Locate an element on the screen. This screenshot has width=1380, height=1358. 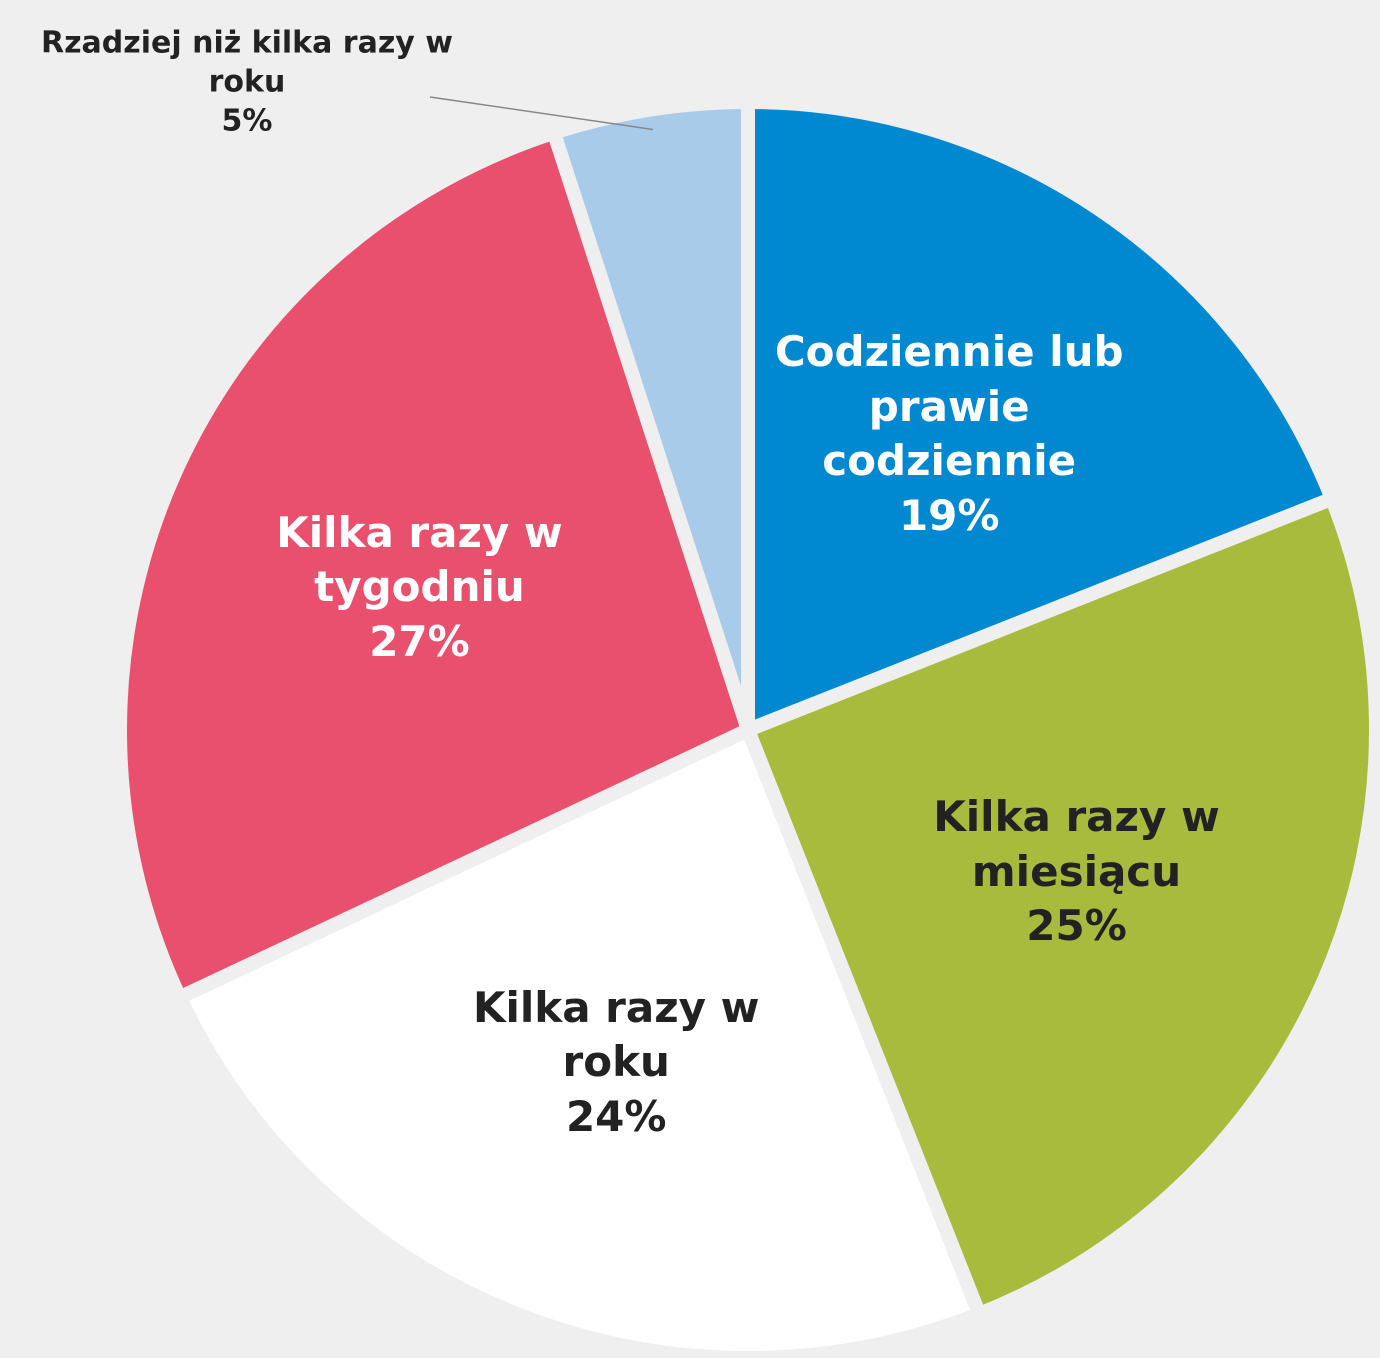
leader-line is located at coordinates (541, 113).